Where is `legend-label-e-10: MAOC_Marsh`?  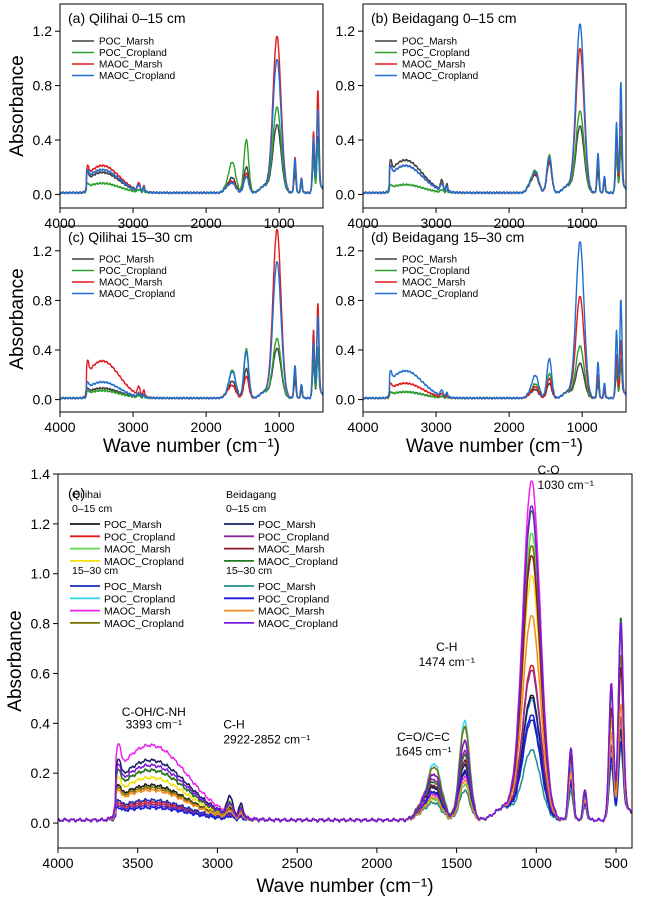
legend-label-e-10: MAOC_Marsh is located at coordinates (291, 550).